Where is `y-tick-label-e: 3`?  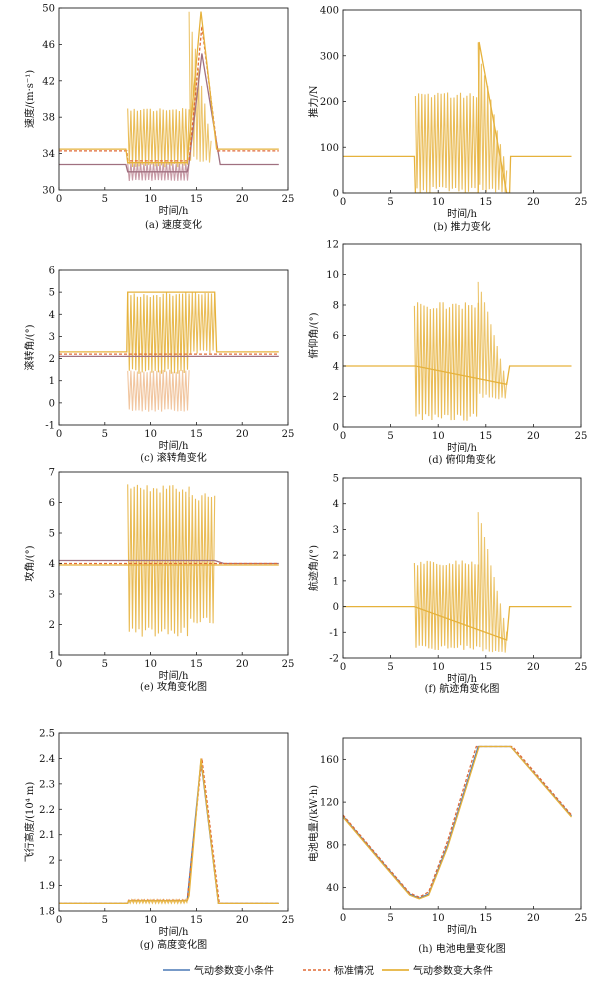
y-tick-label-e: 3 is located at coordinates (52, 595).